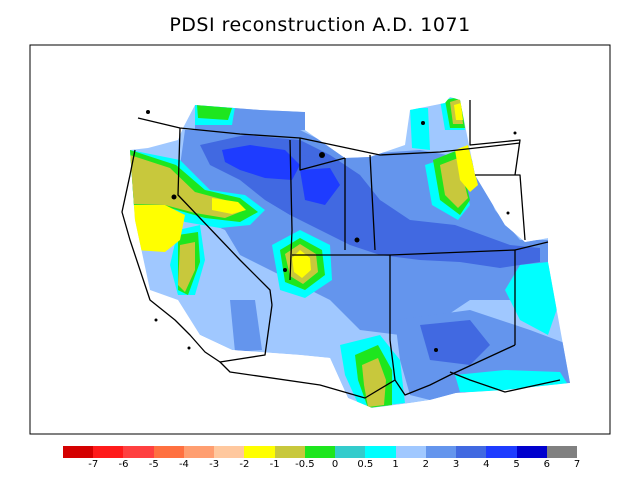 The height and width of the screenshot is (480, 640). I want to click on legend-label-13: 4, so click(486, 464).